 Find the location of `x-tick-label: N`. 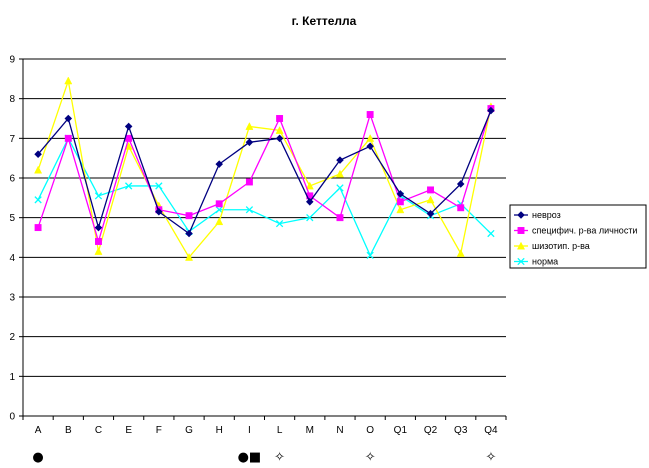

x-tick-label: N is located at coordinates (339, 430).